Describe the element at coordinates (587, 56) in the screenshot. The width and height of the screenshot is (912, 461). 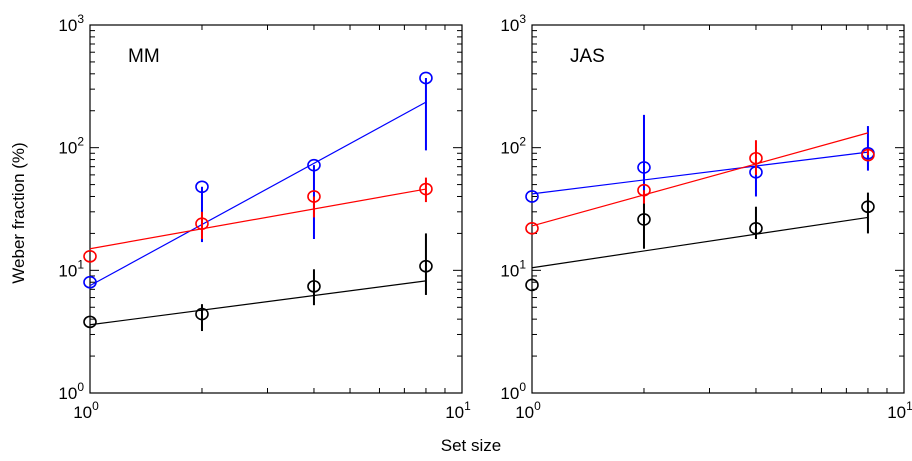
I see `panel-title: JAS` at that location.